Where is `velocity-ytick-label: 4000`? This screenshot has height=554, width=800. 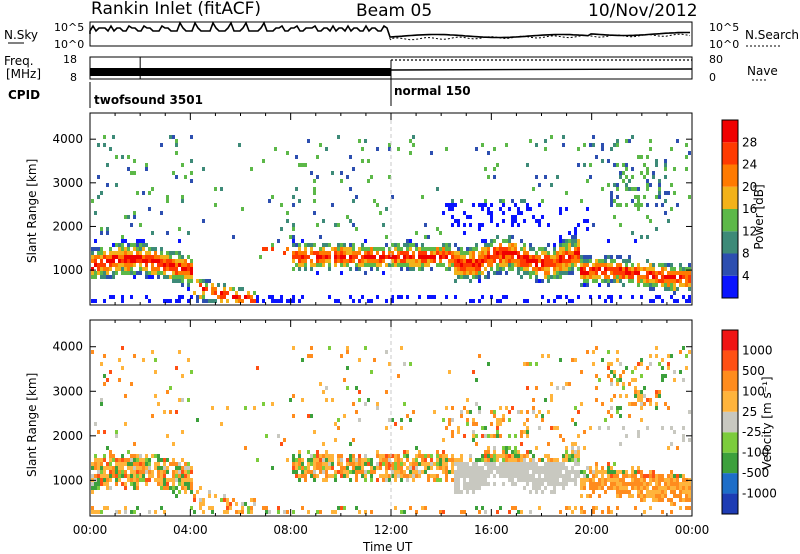 velocity-ytick-label: 4000 is located at coordinates (67, 347).